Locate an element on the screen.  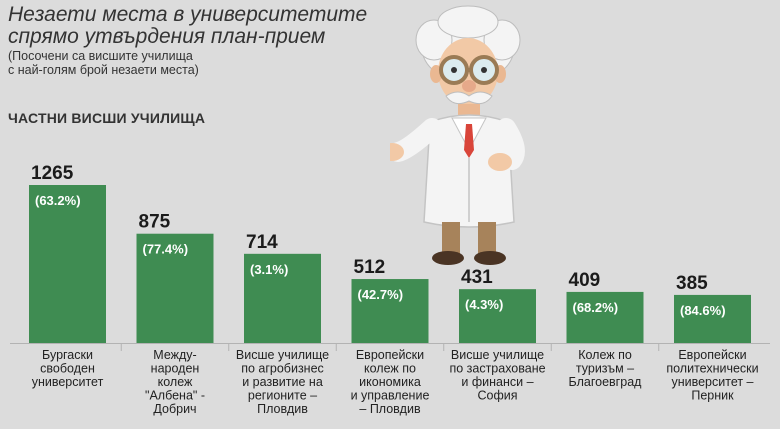
bar-value-label-2: 875 is located at coordinates (155, 222).